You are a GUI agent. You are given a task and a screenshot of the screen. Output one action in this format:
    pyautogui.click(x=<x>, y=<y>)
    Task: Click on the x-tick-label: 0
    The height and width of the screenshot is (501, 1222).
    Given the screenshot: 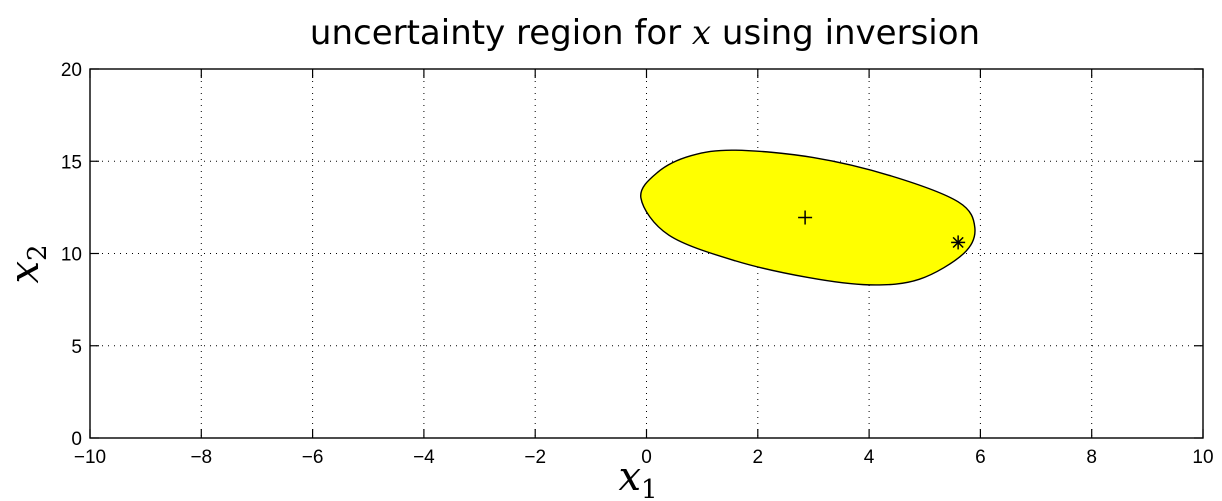 What is the action you would take?
    pyautogui.click(x=646, y=457)
    